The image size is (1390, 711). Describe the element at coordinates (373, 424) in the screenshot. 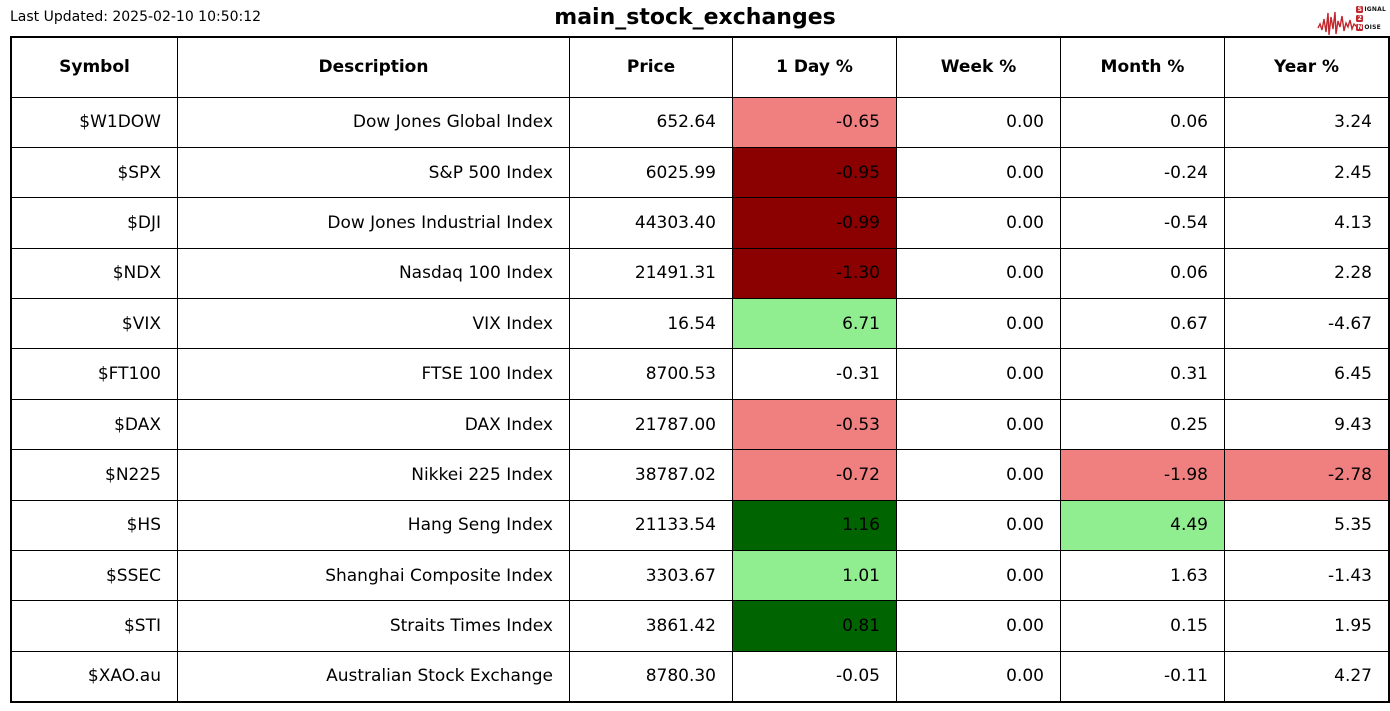

I see `cell-description: DAX Index` at that location.